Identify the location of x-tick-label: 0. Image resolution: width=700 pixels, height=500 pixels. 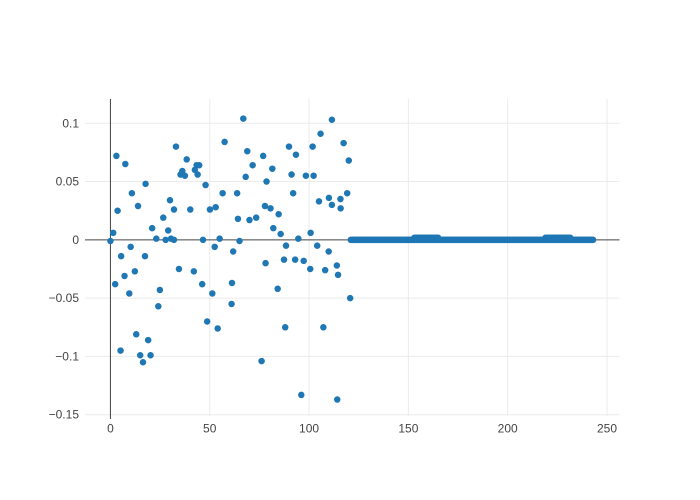
(110, 429).